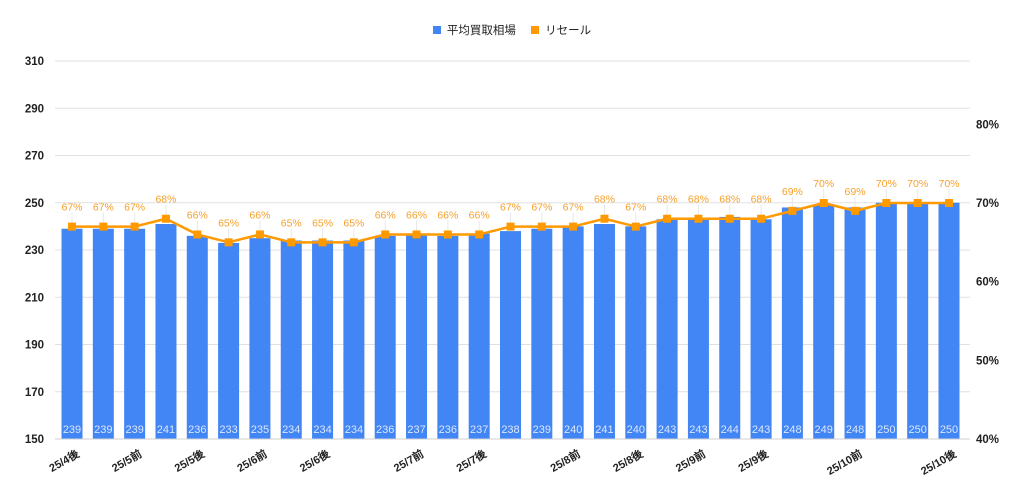  I want to click on legend-label-line: リセール, so click(568, 31).